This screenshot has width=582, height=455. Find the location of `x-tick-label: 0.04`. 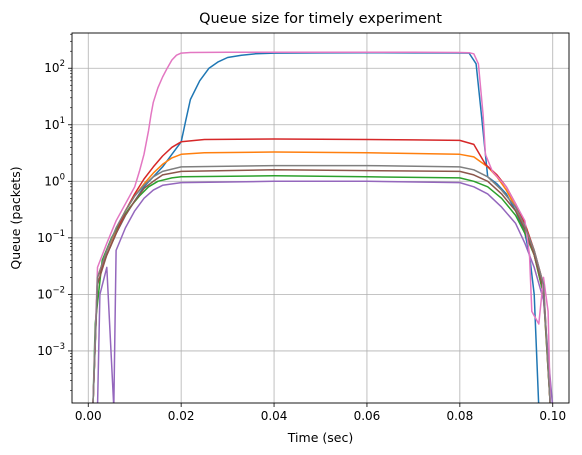

x-tick-label: 0.04 is located at coordinates (274, 416).